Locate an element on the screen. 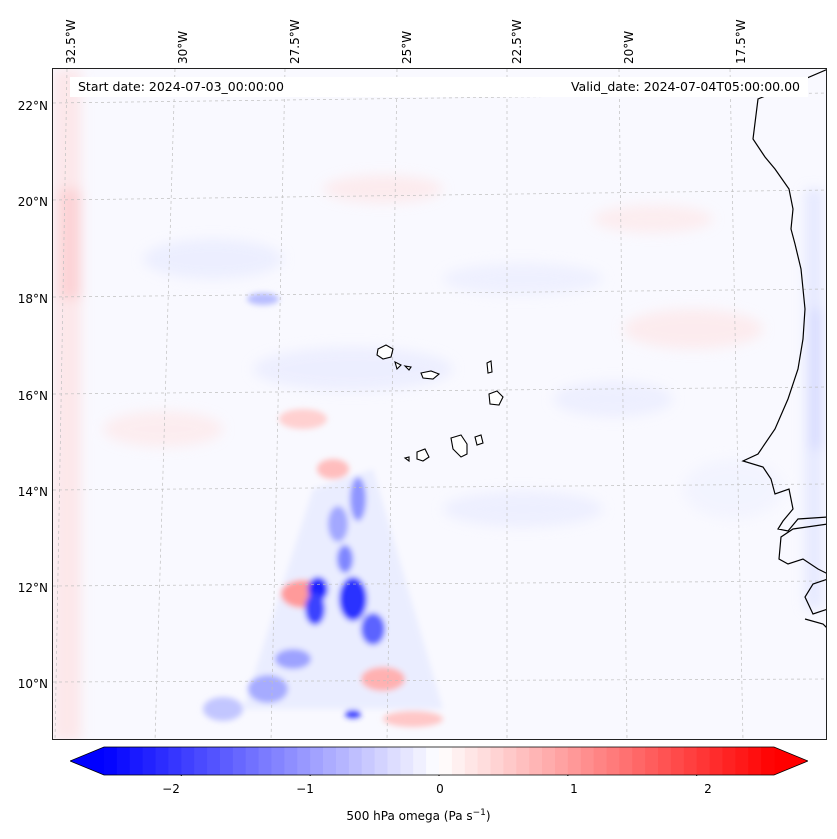 The image size is (837, 839). lon-label: 30°W is located at coordinates (183, 47).